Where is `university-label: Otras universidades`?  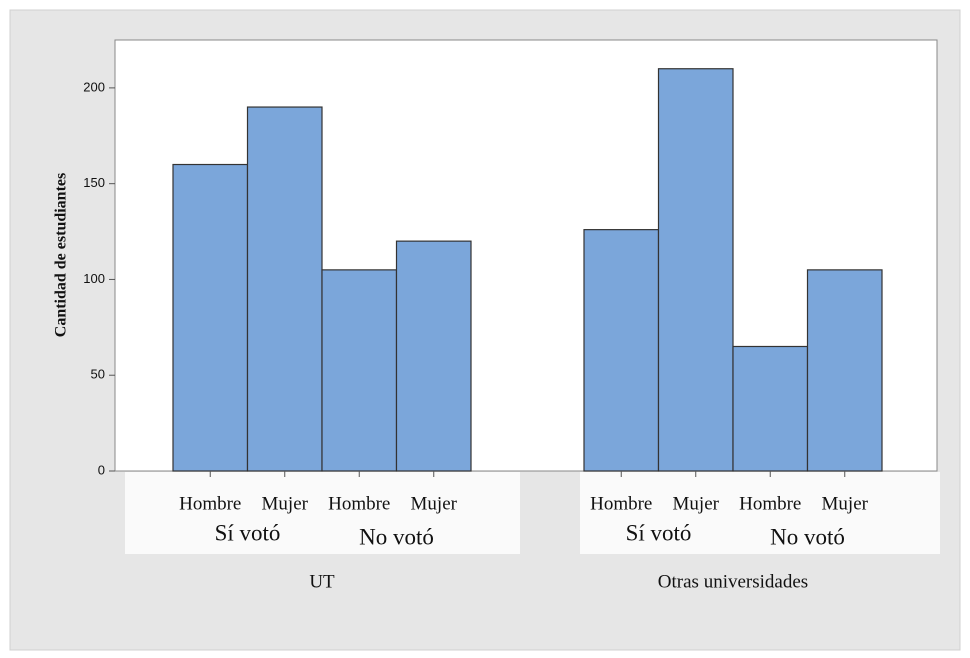
university-label: Otras universidades is located at coordinates (733, 581).